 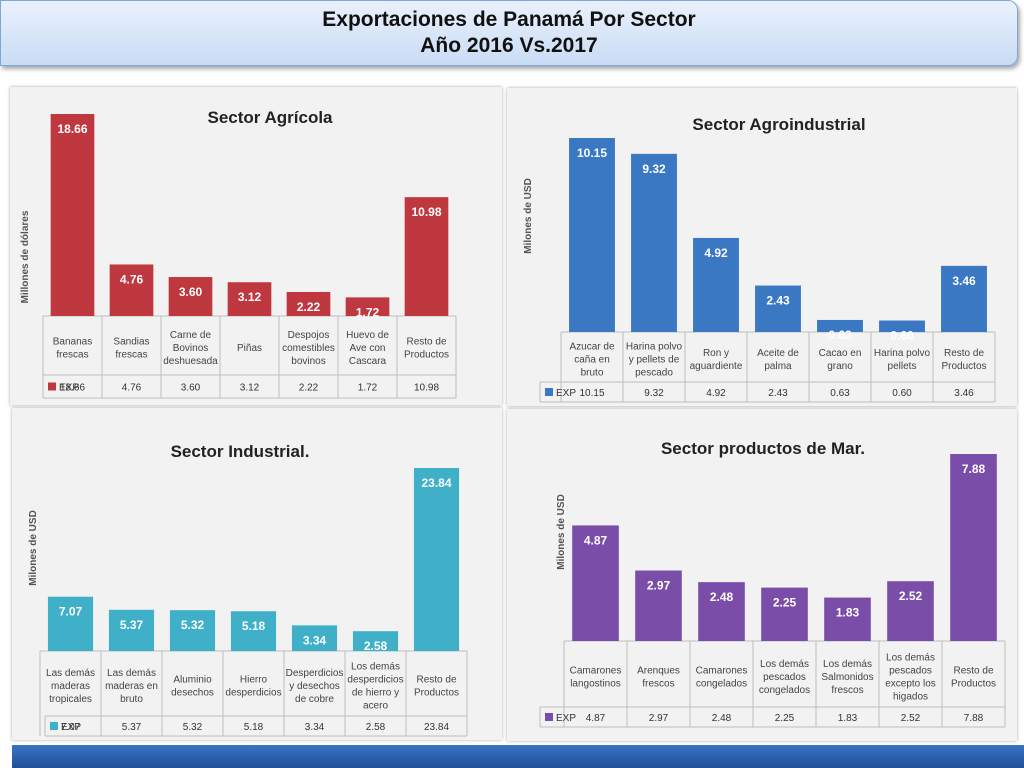 What do you see at coordinates (132, 625) in the screenshot?
I see `bar-value-label: 5.37` at bounding box center [132, 625].